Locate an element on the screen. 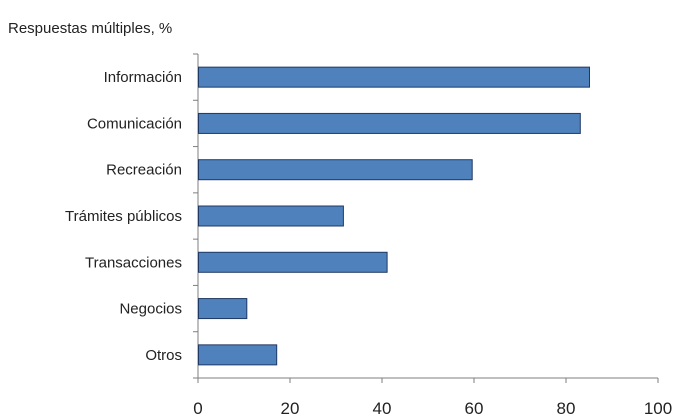 The image size is (675, 418). x-tick-label: 60 is located at coordinates (474, 408).